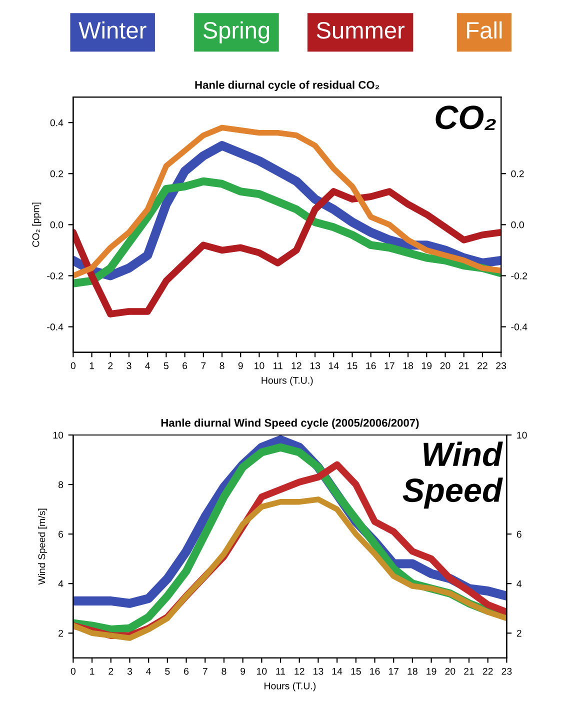 The width and height of the screenshot is (563, 719). Describe the element at coordinates (236, 32) in the screenshot. I see `text: Spring` at that location.